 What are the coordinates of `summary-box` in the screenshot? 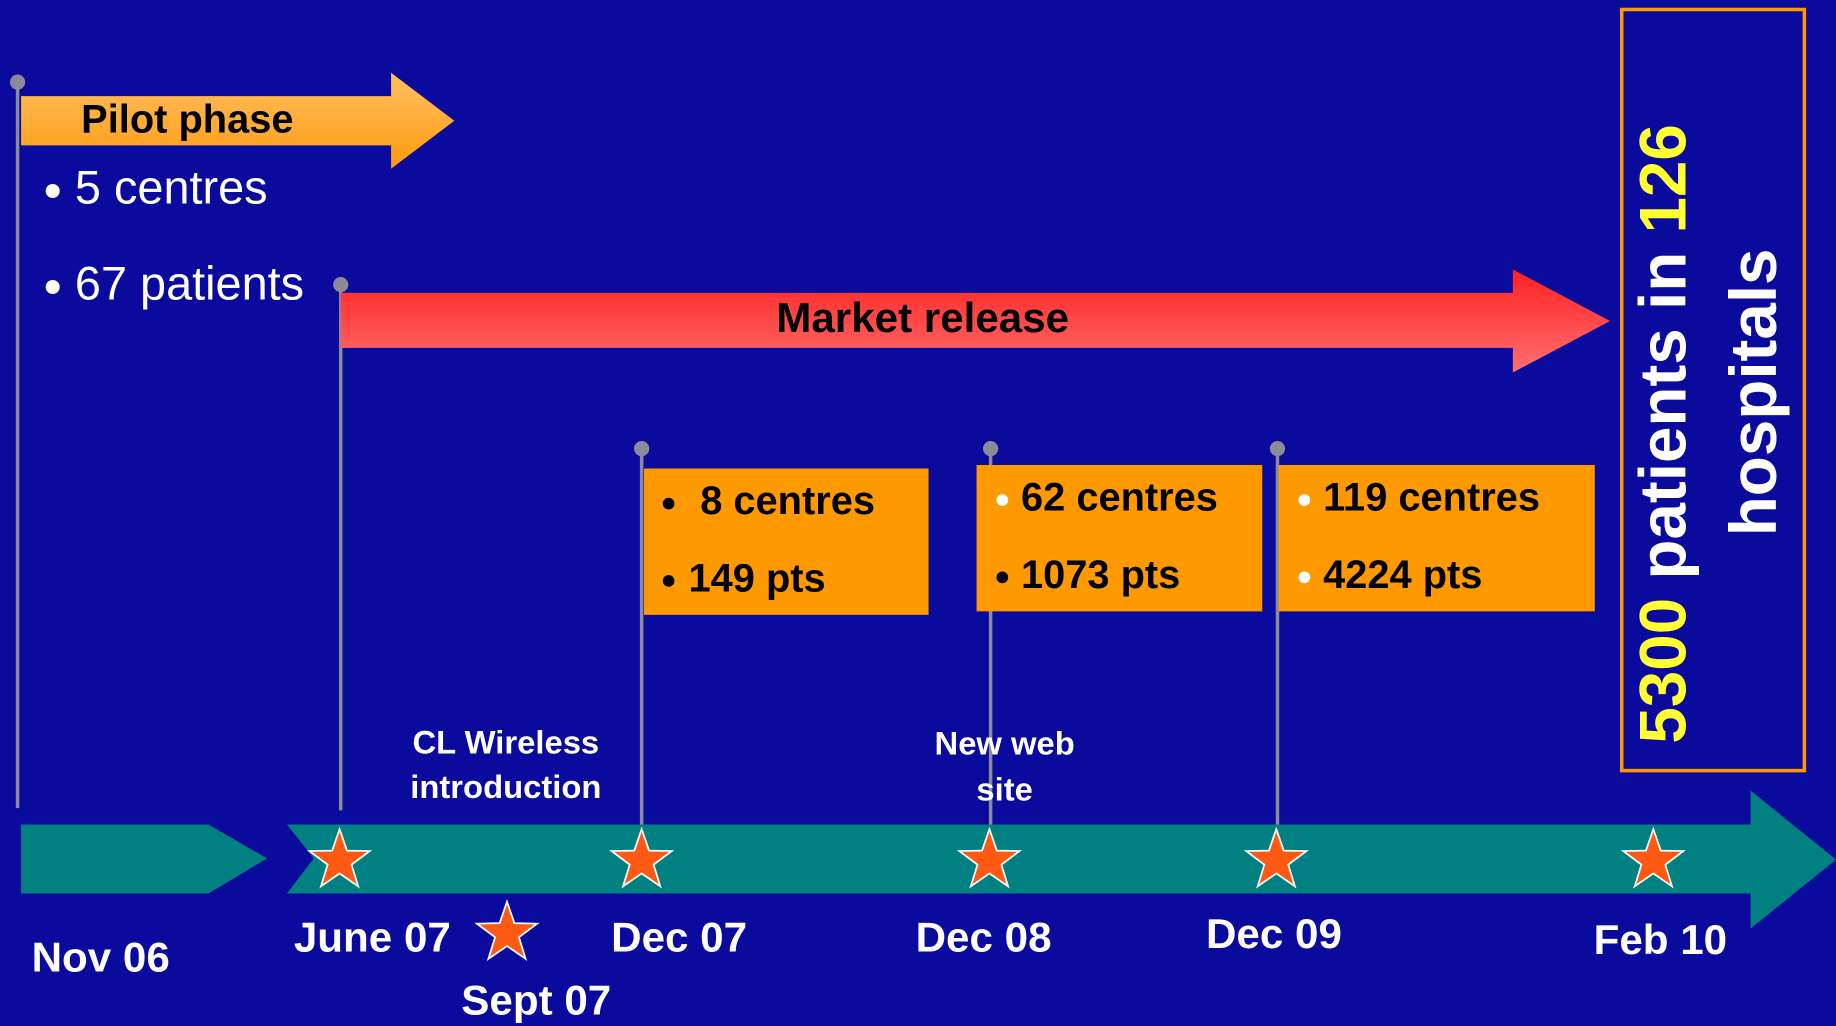 It's located at (1713, 390).